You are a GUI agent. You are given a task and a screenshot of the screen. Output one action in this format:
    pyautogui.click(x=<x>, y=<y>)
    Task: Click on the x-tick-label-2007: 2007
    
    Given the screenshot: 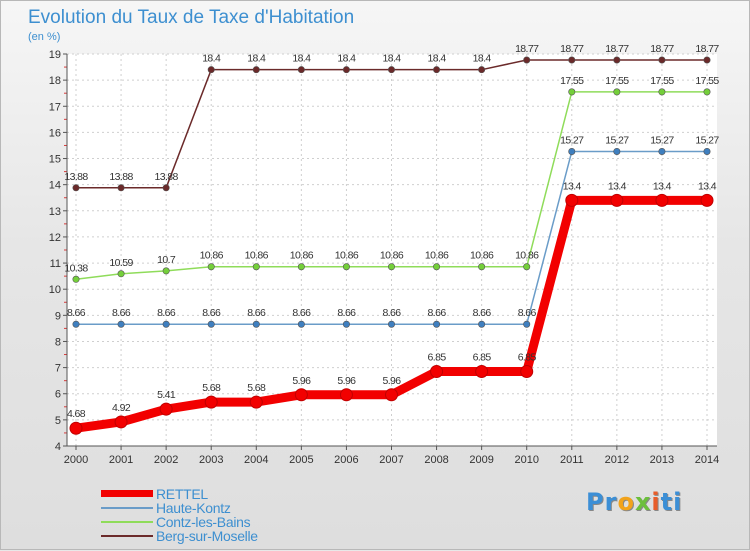 What is the action you would take?
    pyautogui.click(x=391, y=460)
    